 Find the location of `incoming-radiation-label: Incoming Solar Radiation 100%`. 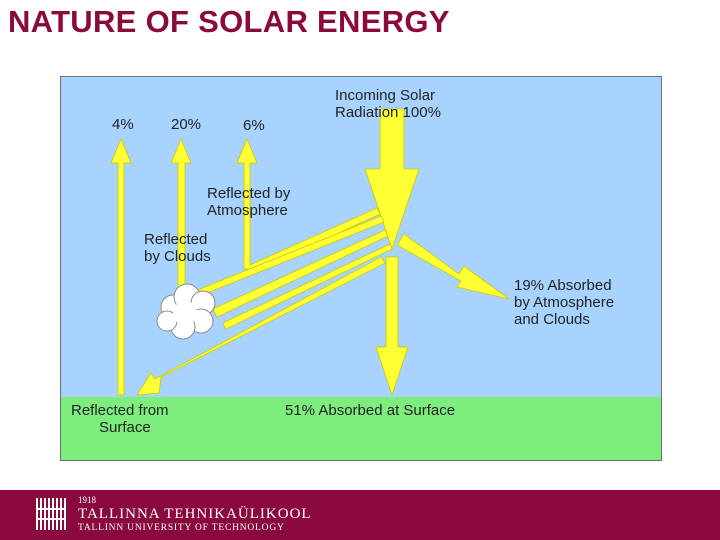

incoming-radiation-label: Incoming Solar Radiation 100% is located at coordinates (388, 104).